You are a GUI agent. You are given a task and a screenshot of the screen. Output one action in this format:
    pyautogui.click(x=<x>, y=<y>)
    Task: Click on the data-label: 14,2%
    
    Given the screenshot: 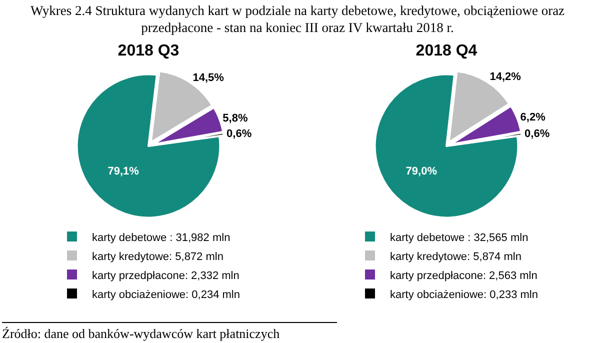 What is the action you would take?
    pyautogui.click(x=506, y=77)
    